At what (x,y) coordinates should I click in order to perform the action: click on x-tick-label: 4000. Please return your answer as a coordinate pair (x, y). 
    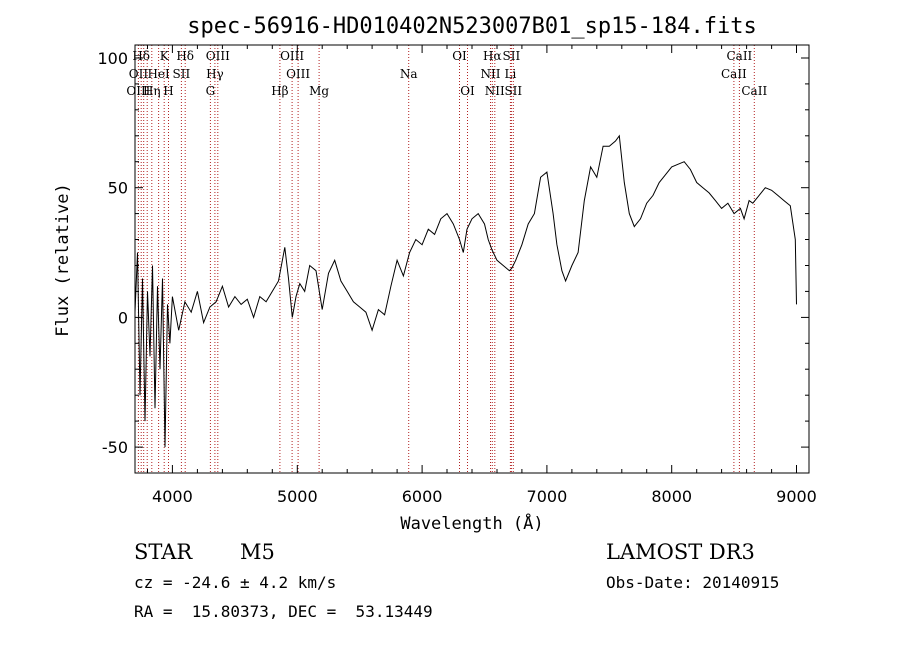
    Looking at the image, I should click on (172, 496).